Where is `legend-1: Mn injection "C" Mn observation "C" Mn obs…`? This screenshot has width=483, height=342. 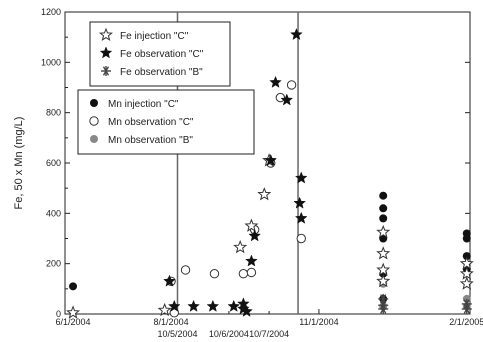 legend-1: Mn injection "C" Mn observation "C" Mn obs… is located at coordinates (166, 122).